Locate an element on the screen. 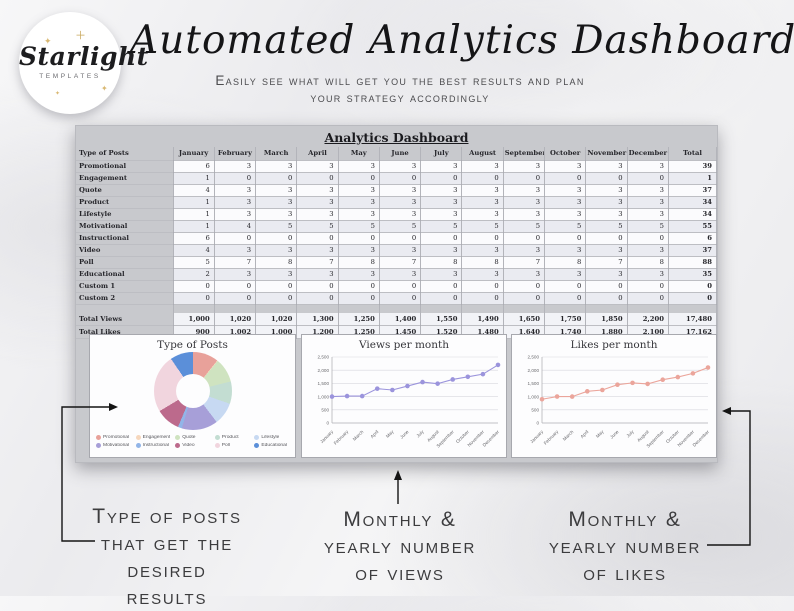 This screenshot has height=611, width=794. cell: 1,020 is located at coordinates (235, 319).